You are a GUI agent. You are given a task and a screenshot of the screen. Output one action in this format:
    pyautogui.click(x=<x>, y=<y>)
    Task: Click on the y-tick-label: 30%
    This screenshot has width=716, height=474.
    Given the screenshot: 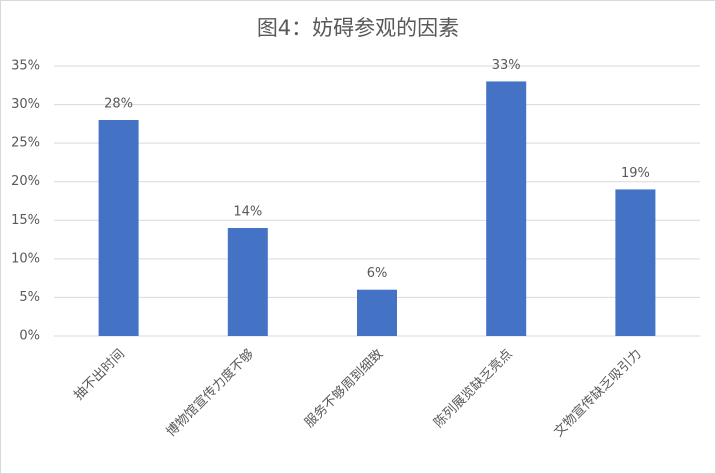 What is the action you would take?
    pyautogui.click(x=25, y=104)
    